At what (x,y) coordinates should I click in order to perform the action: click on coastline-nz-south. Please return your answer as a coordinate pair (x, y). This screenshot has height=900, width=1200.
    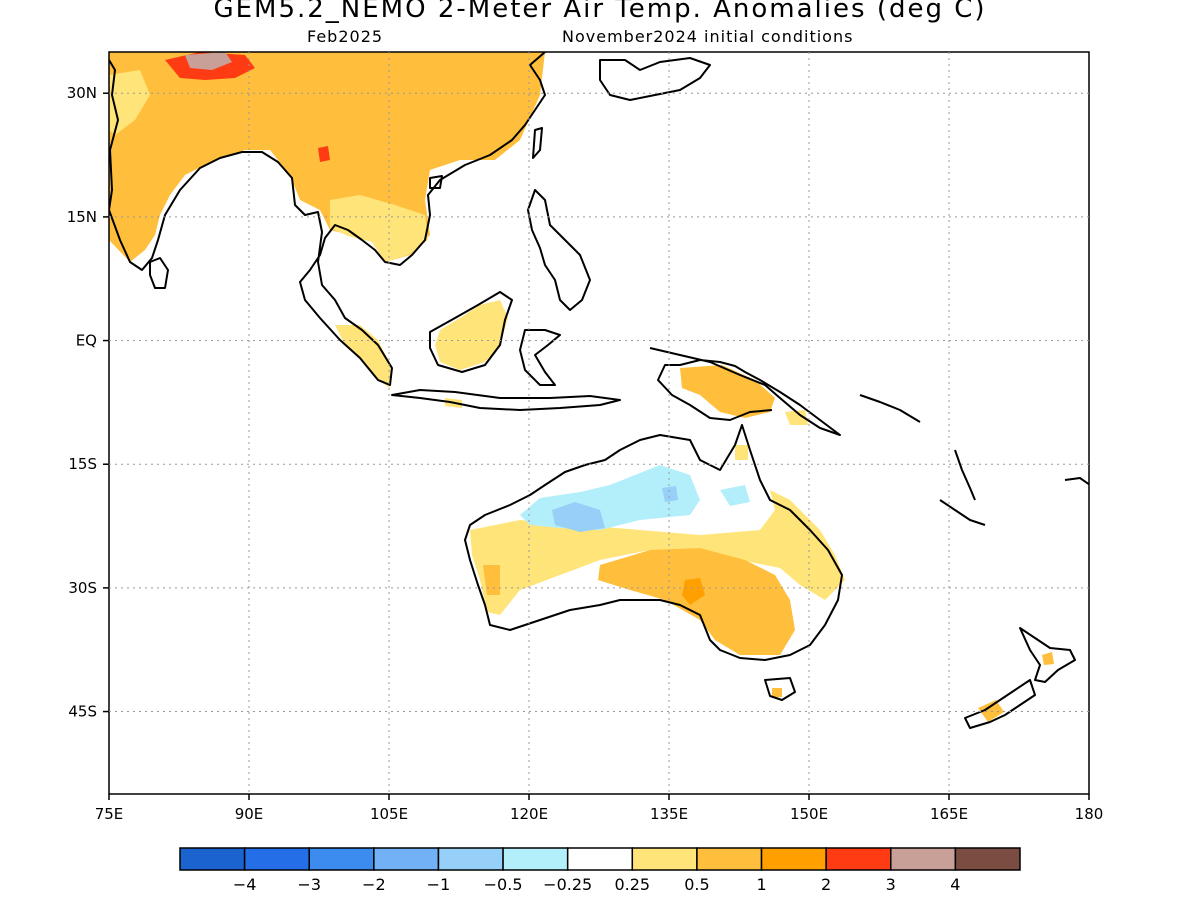
    Looking at the image, I should click on (1000, 704).